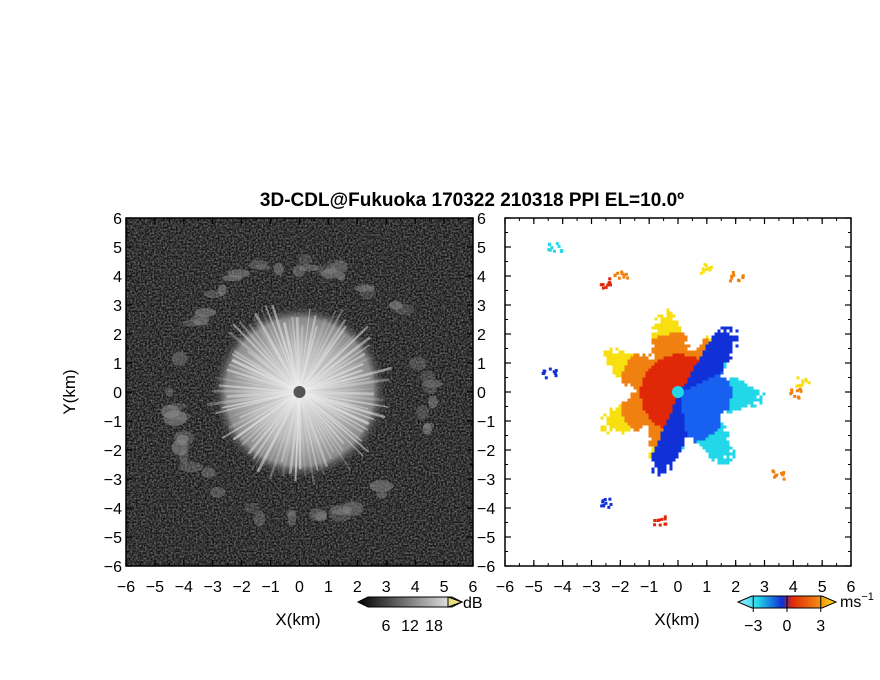 This screenshot has height=680, width=880. Describe the element at coordinates (481, 277) in the screenshot. I see `y-tick-label-right: 4` at that location.